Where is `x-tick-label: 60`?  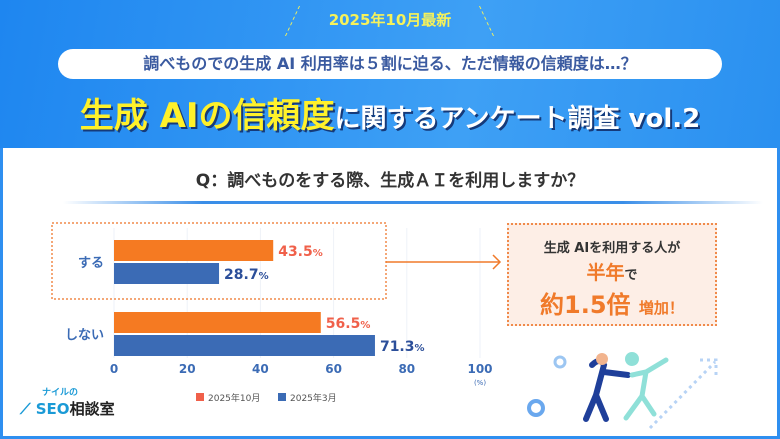
x-tick-label: 60 is located at coordinates (333, 369).